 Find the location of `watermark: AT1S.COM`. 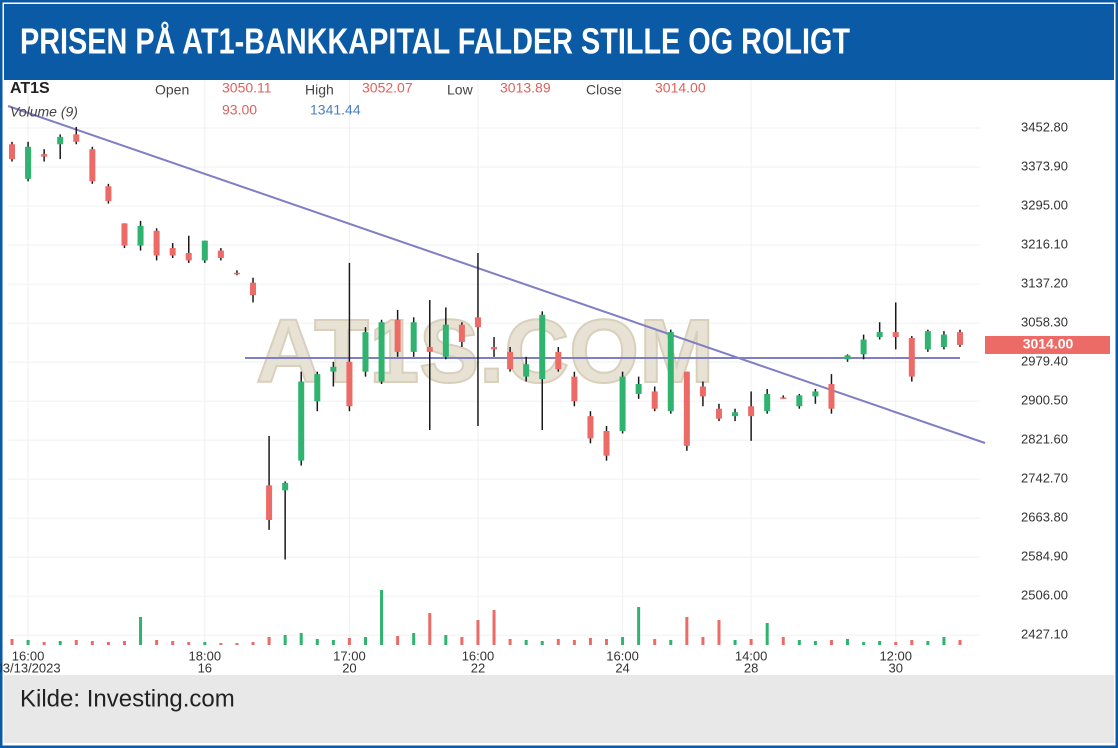

watermark: AT1S.COM is located at coordinates (485, 352).